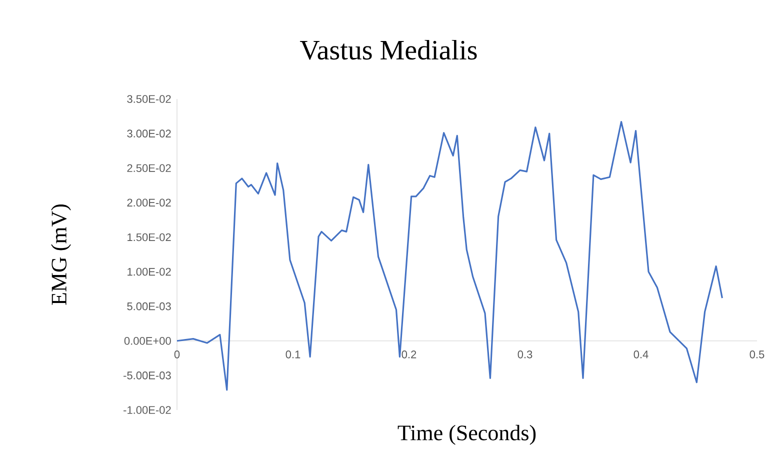 The image size is (778, 474). Describe the element at coordinates (293, 354) in the screenshot. I see `x-tick-label: 0.1` at that location.